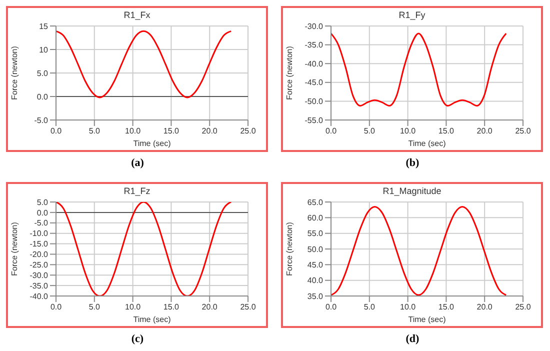  I want to click on text: (d), so click(412, 338).